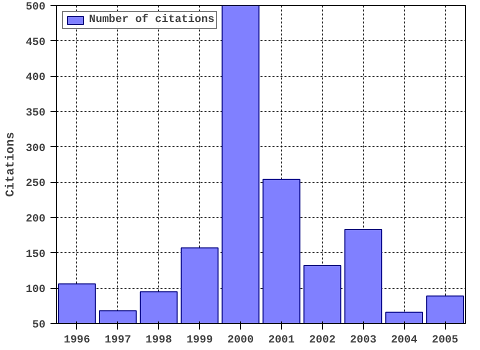 This screenshot has height=350, width=480. What do you see at coordinates (36, 8) in the screenshot?
I see `y-tick-label: 500` at bounding box center [36, 8].